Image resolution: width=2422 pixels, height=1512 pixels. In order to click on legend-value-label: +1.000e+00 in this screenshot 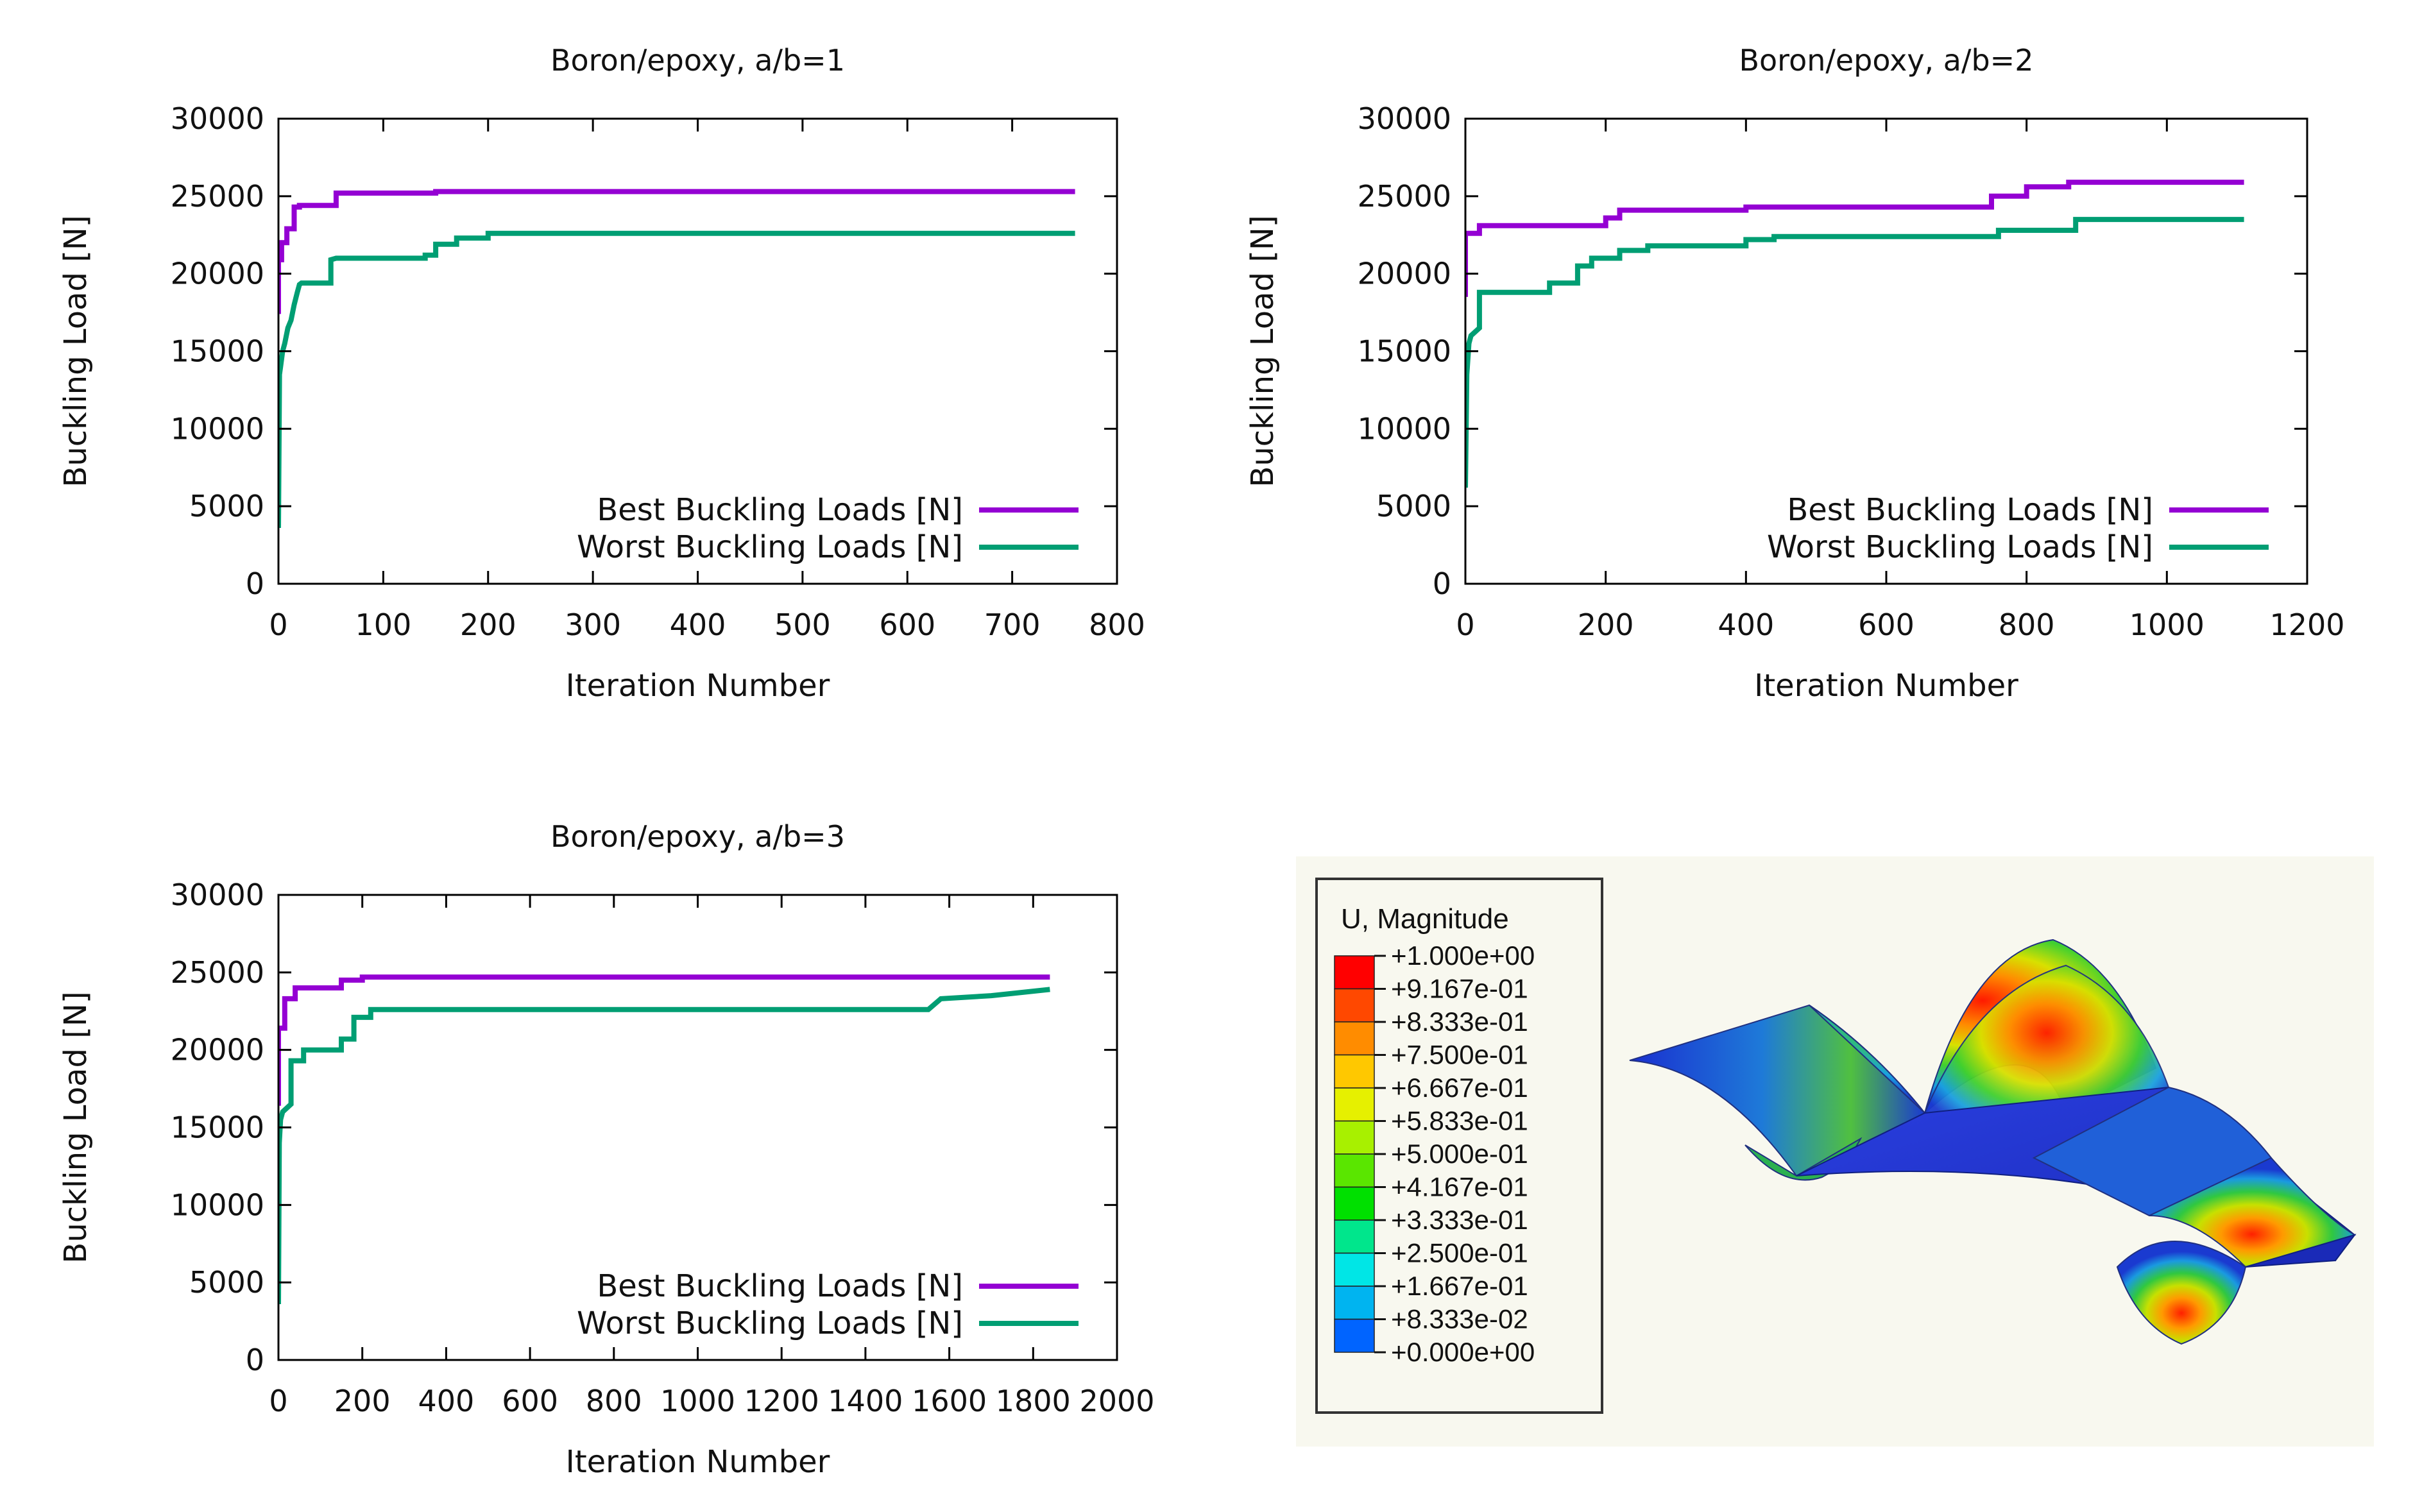, I will do `click(1463, 955)`.